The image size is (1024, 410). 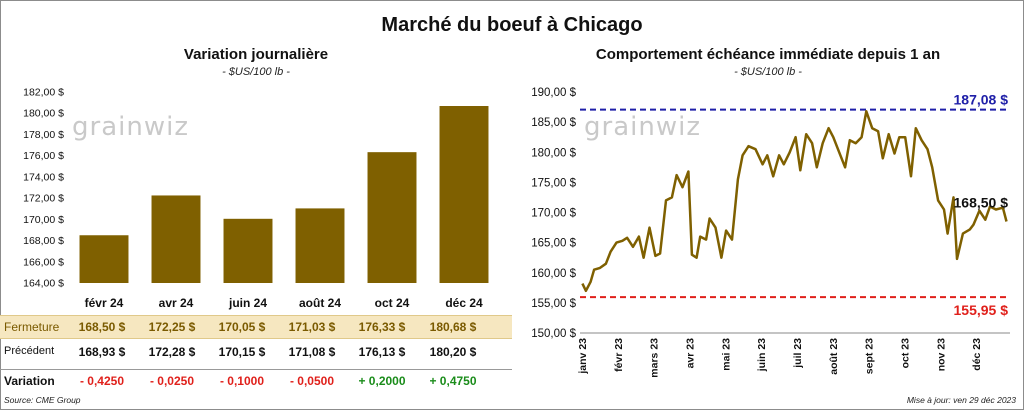 What do you see at coordinates (453, 381) in the screenshot?
I see `variation-cell: + 0,4750` at bounding box center [453, 381].